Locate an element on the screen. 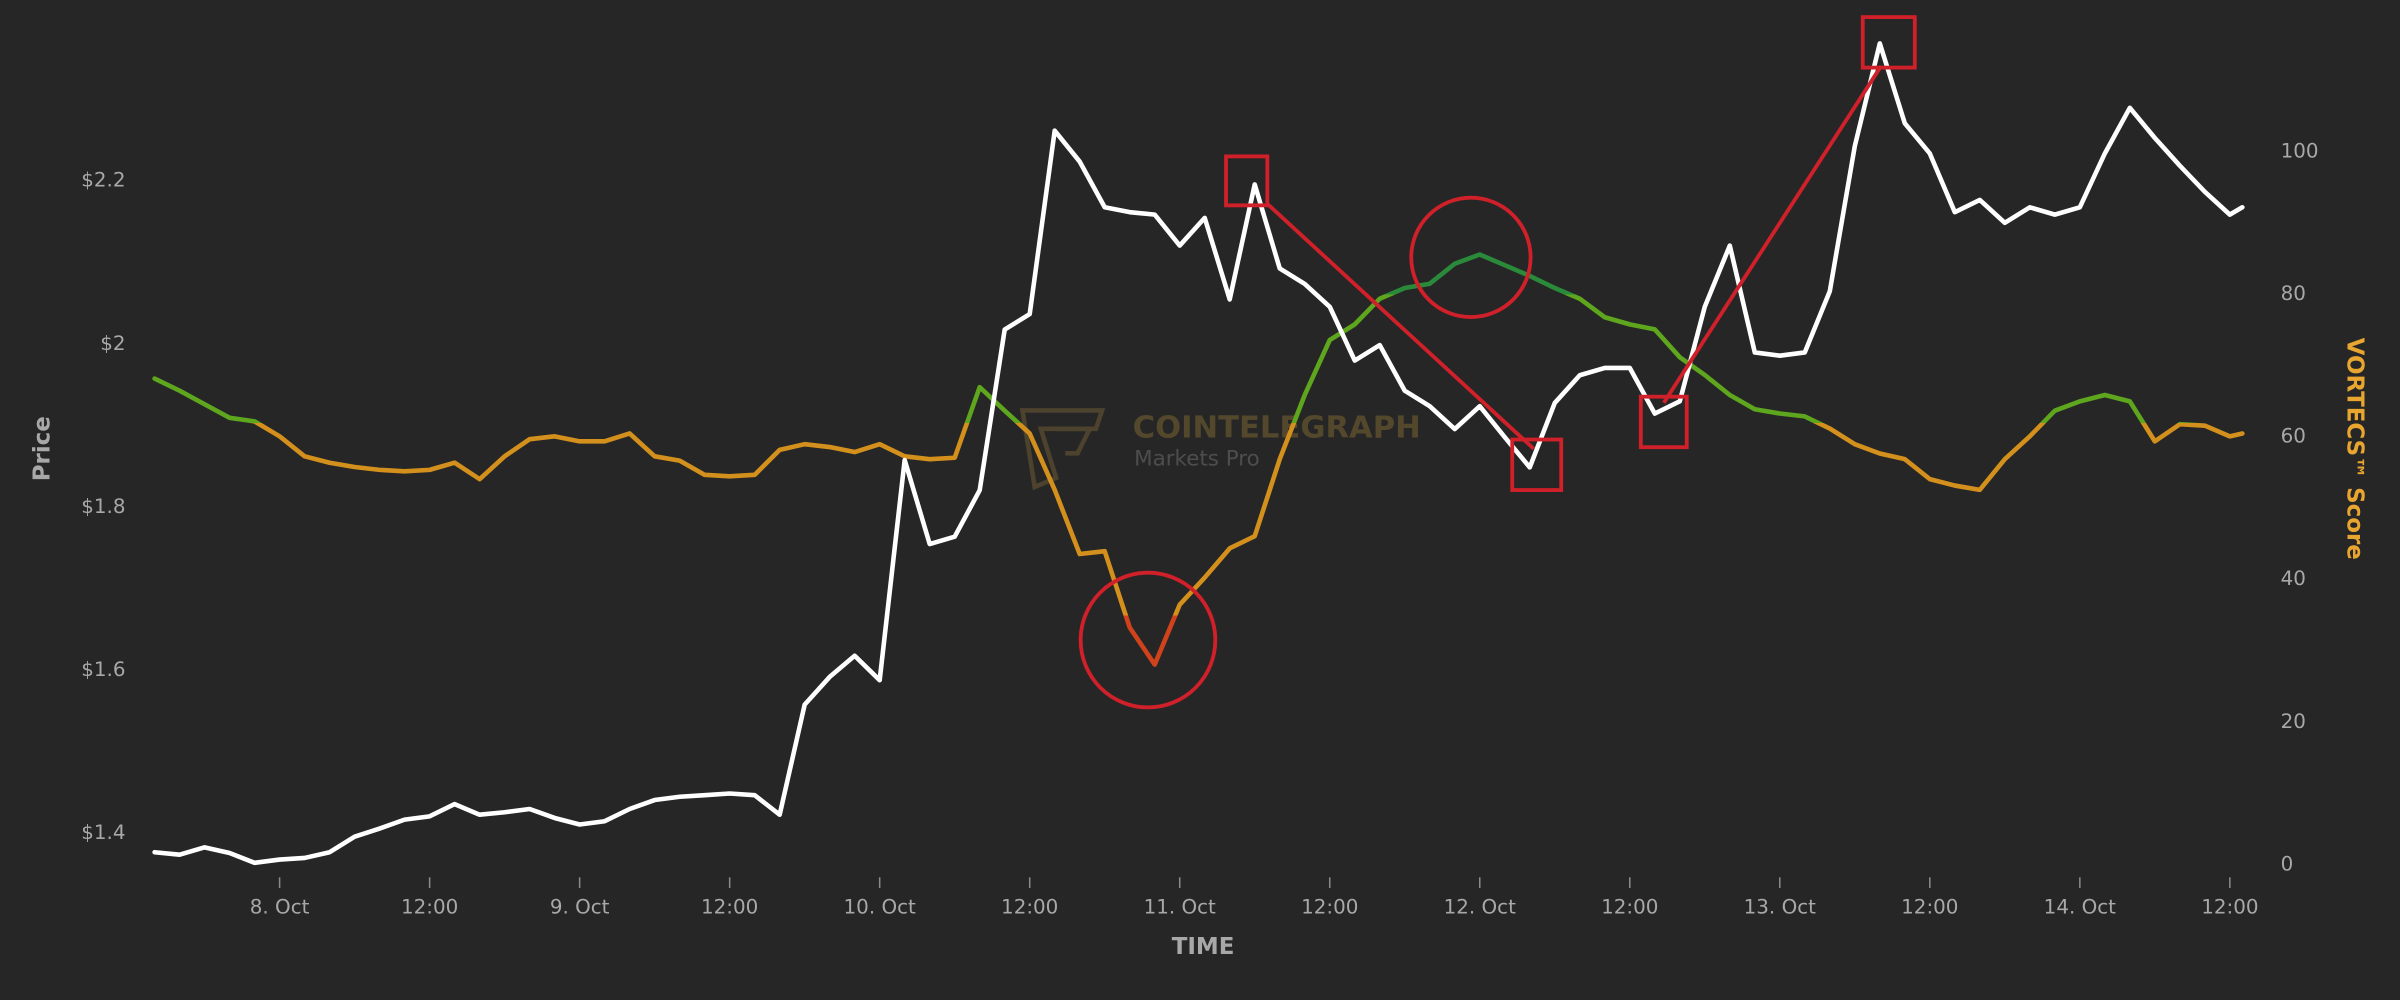 This screenshot has width=2400, height=1000. y-tick-label: $1.4 is located at coordinates (103, 832).